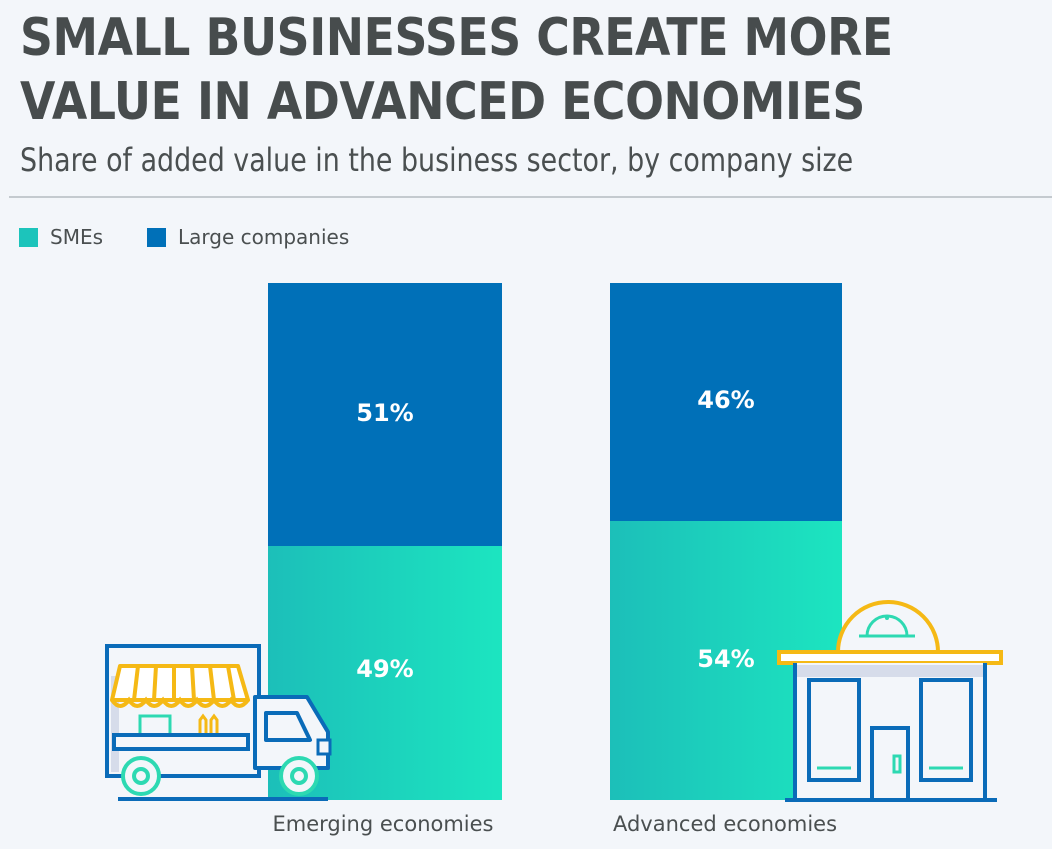 The height and width of the screenshot is (849, 1052). What do you see at coordinates (530, 197) in the screenshot?
I see `header-divider` at bounding box center [530, 197].